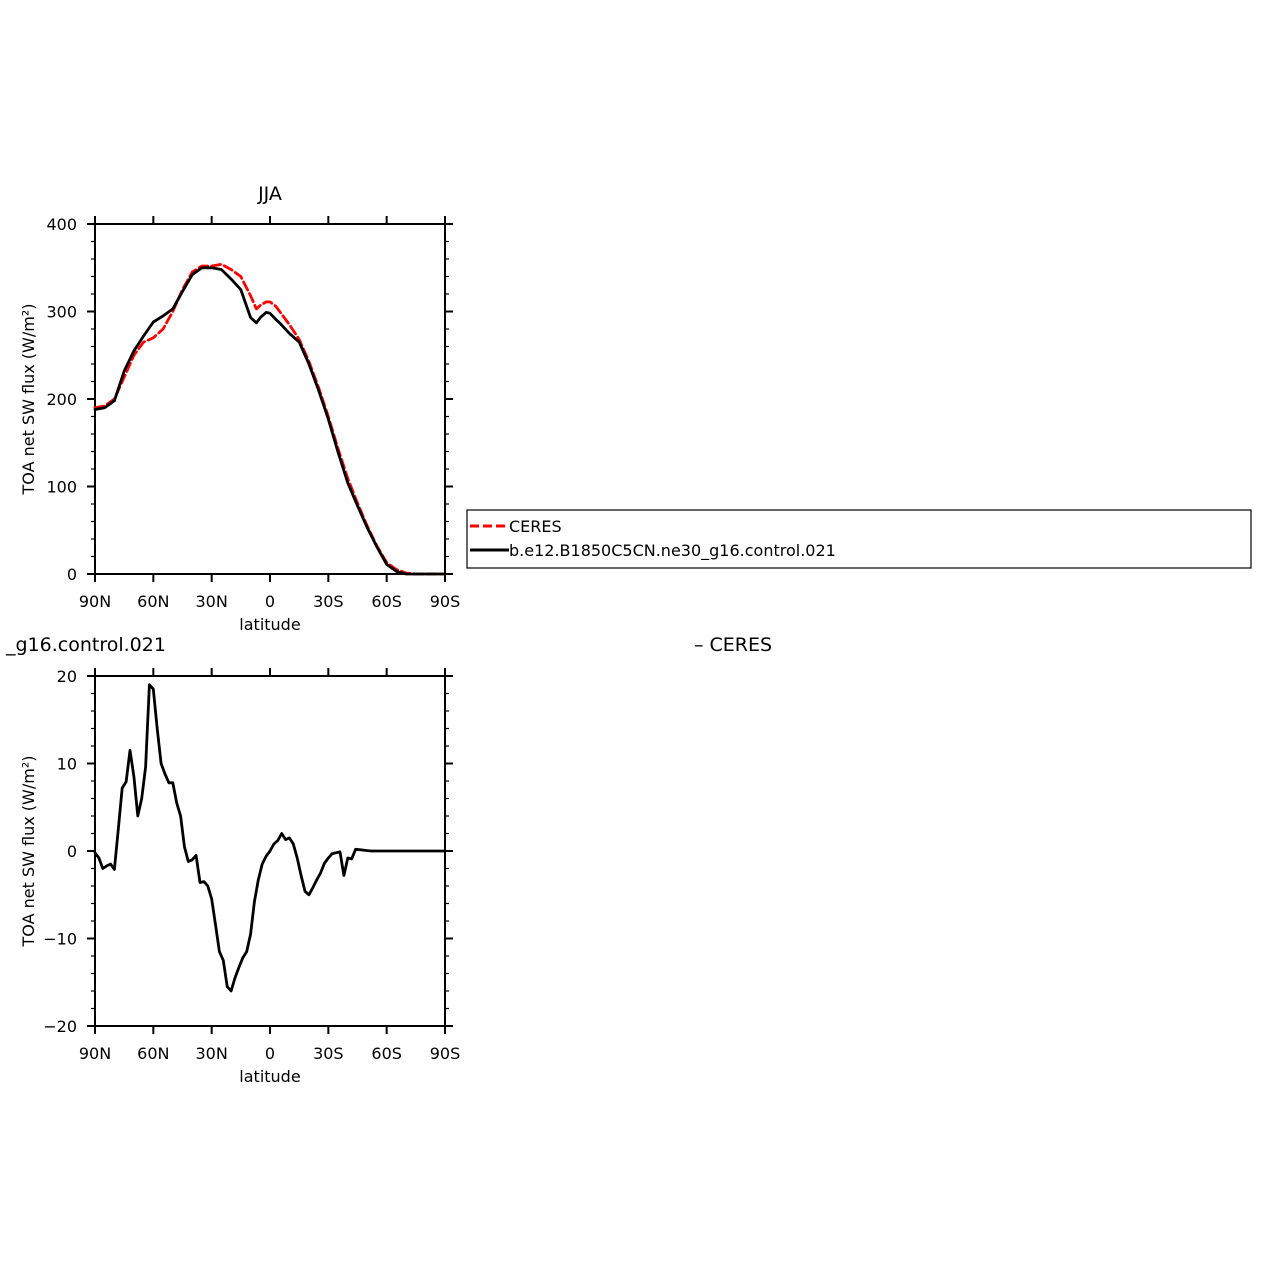 Image resolution: width=1270 pixels, height=1269 pixels. What do you see at coordinates (60, 939) in the screenshot?
I see `y-tick-label: −10` at bounding box center [60, 939].